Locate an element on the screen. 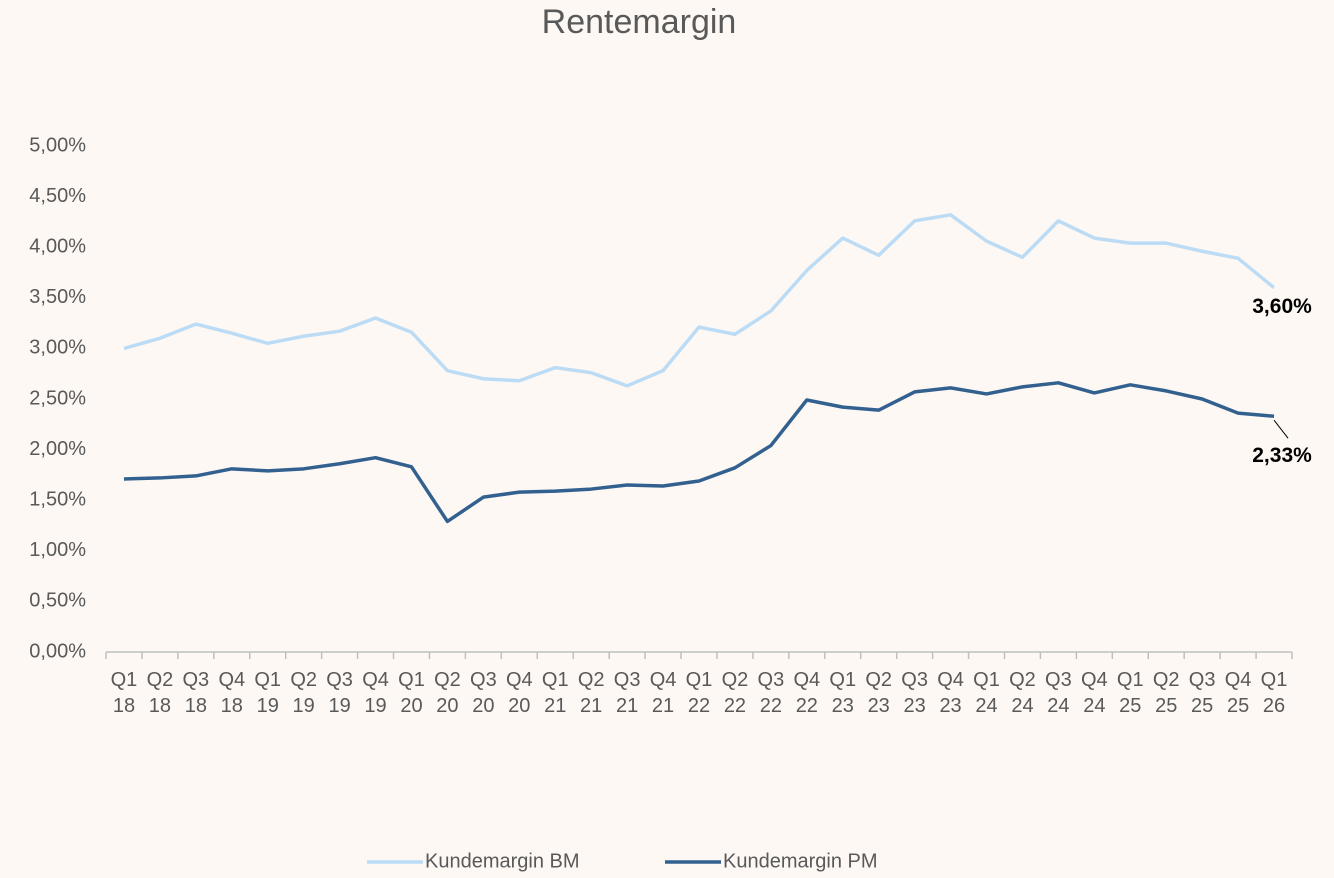 The height and width of the screenshot is (878, 1334). x-tick-label: Q3 22 is located at coordinates (771, 693).